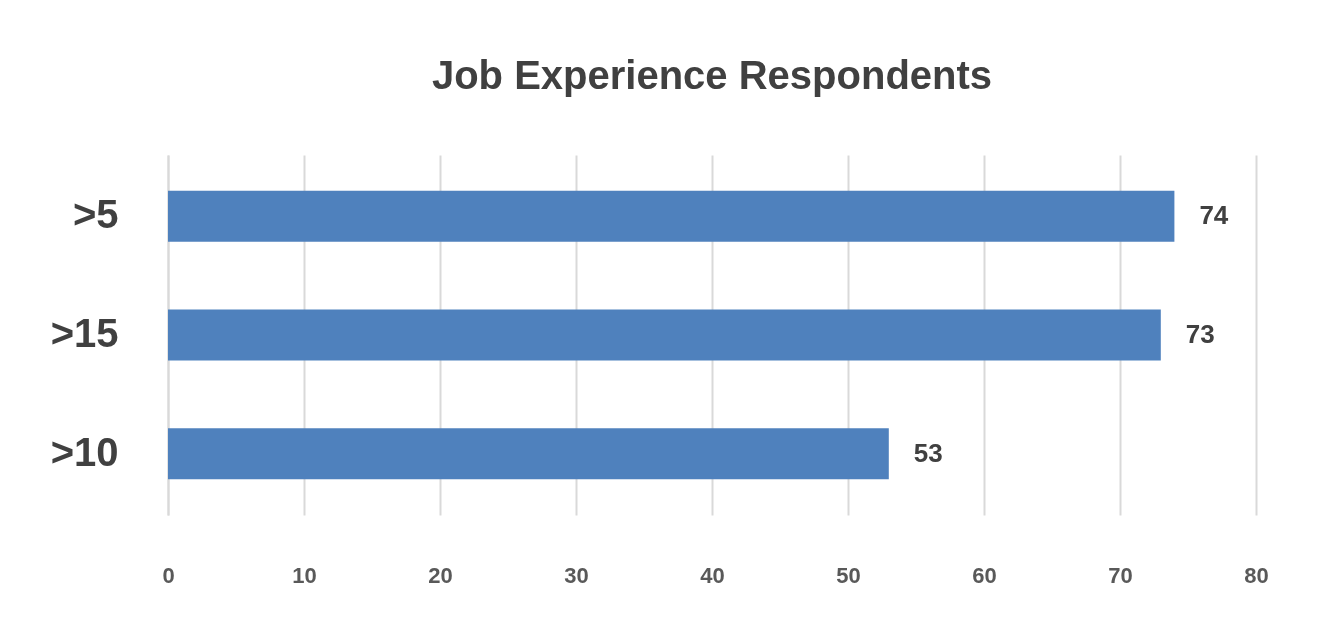 Image resolution: width=1317 pixels, height=619 pixels. Describe the element at coordinates (848, 575) in the screenshot. I see `x-tick-label: 50` at that location.